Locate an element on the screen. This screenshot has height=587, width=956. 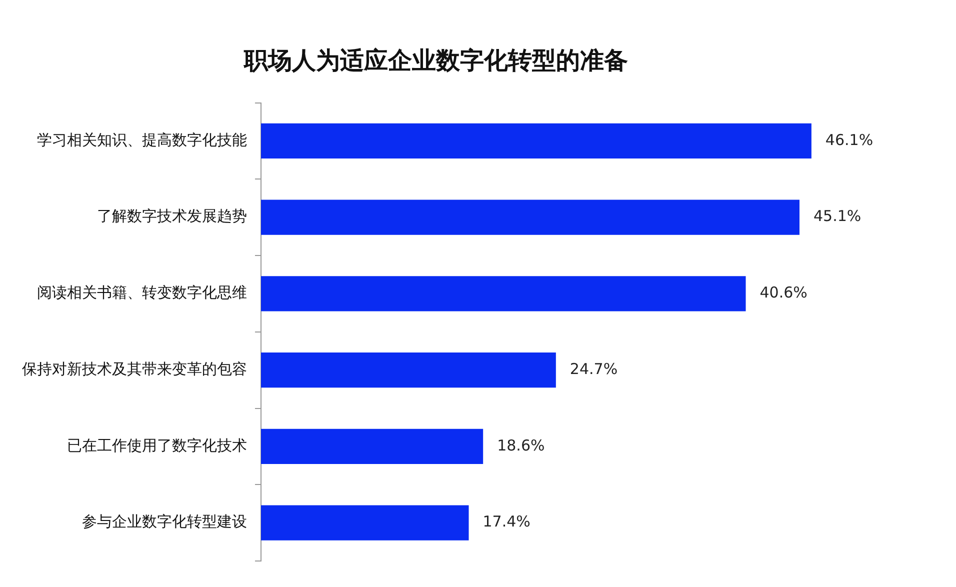
data-label: 46.1% is located at coordinates (849, 139).